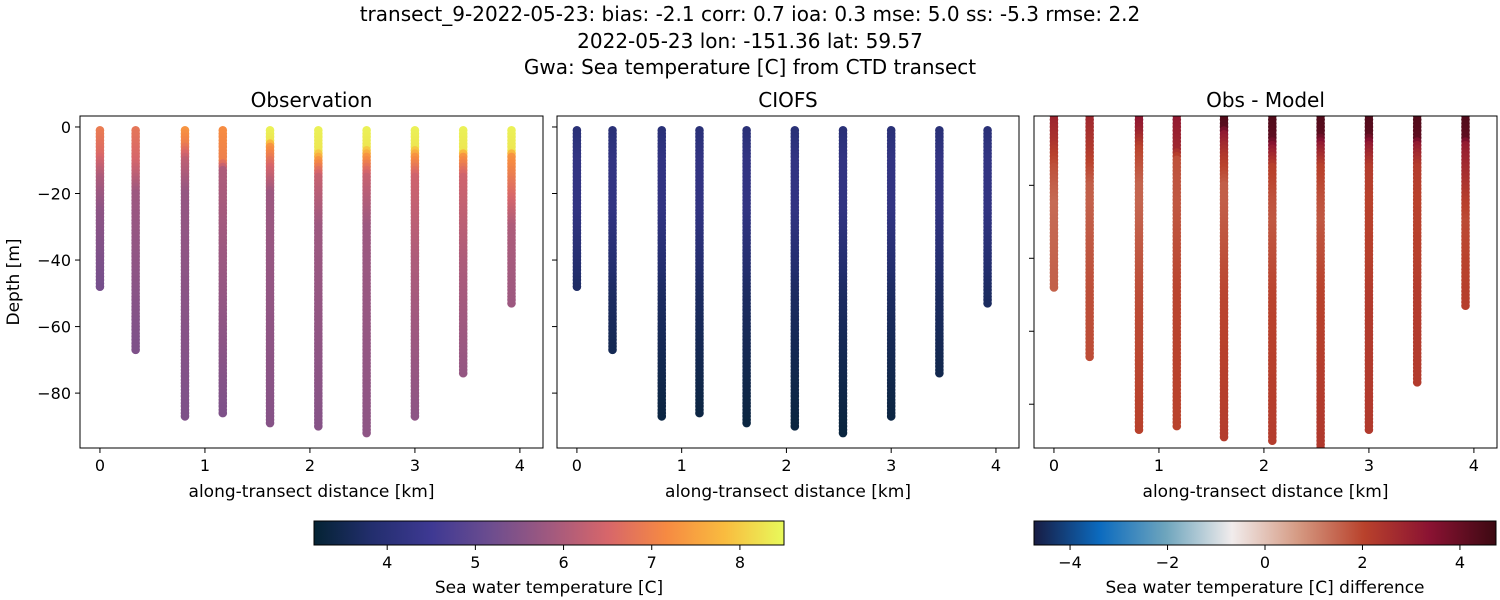  Describe the element at coordinates (54, 327) in the screenshot. I see `y-tick-label: −60` at that location.